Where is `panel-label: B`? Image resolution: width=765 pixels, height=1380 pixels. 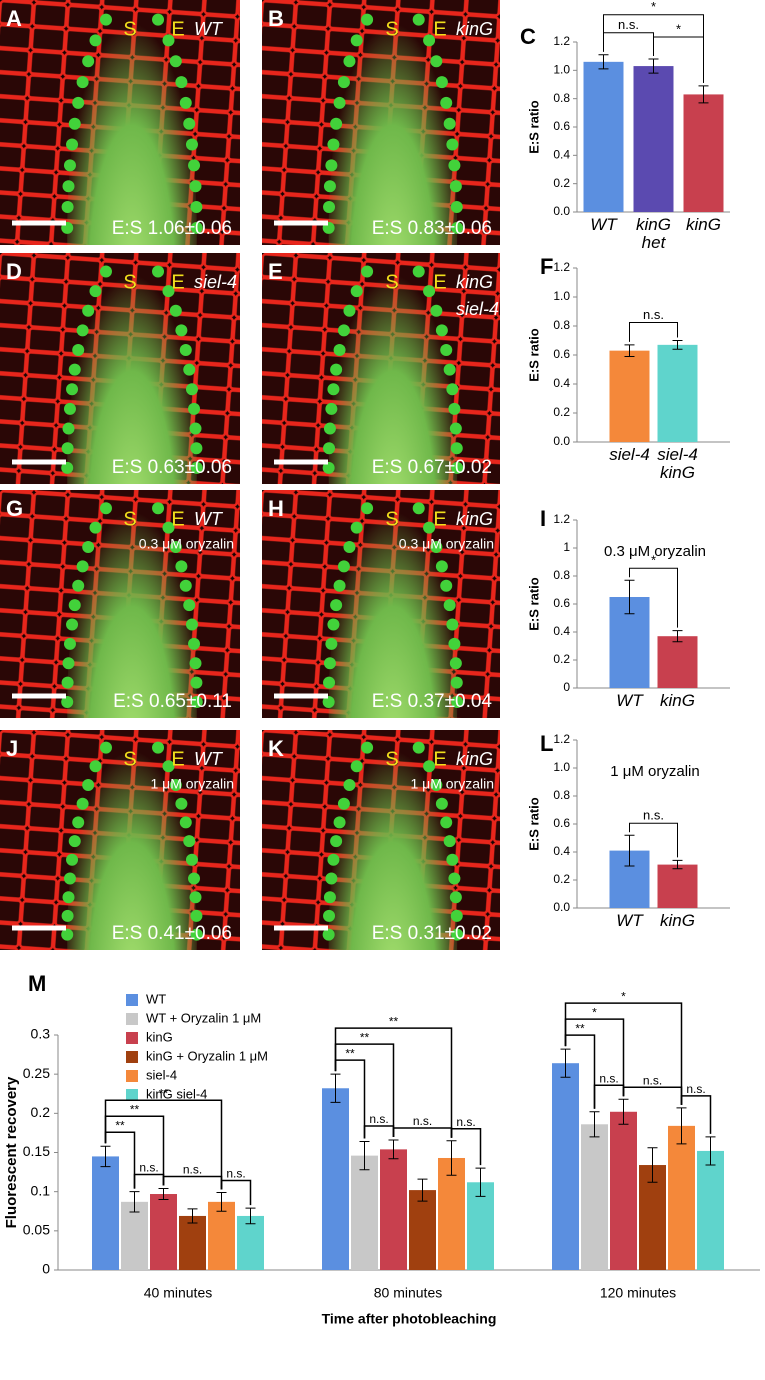 panel-label: B is located at coordinates (276, 18).